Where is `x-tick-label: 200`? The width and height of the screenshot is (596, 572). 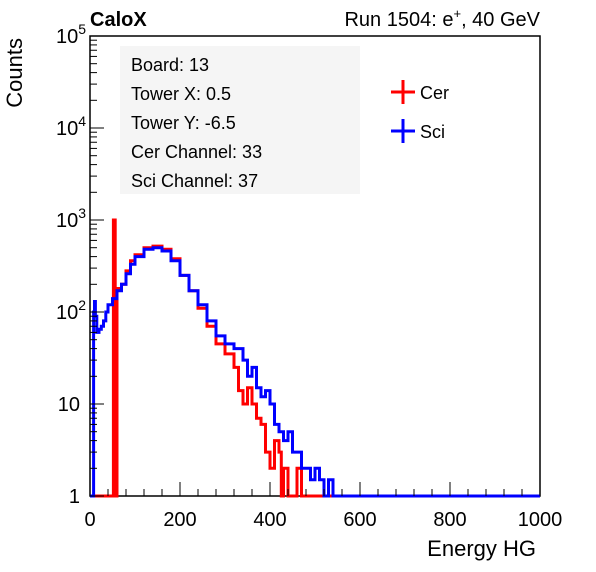
x-tick-label: 200 is located at coordinates (179, 520).